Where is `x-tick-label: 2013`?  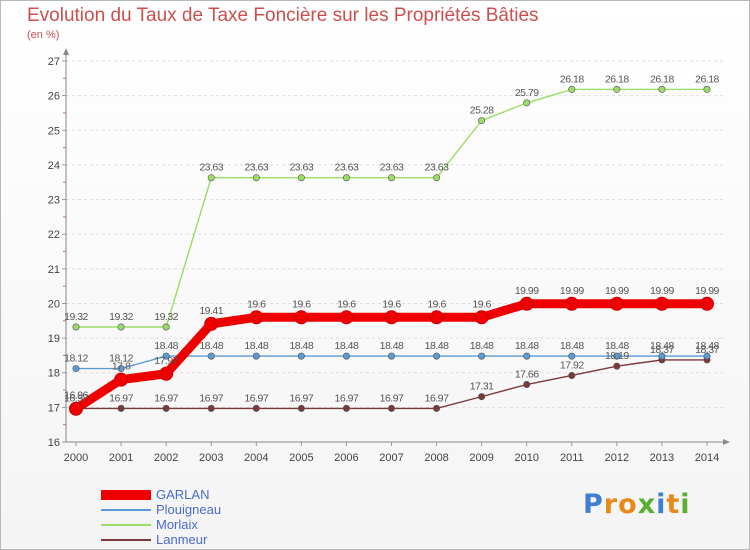
x-tick-label: 2013 is located at coordinates (662, 458).